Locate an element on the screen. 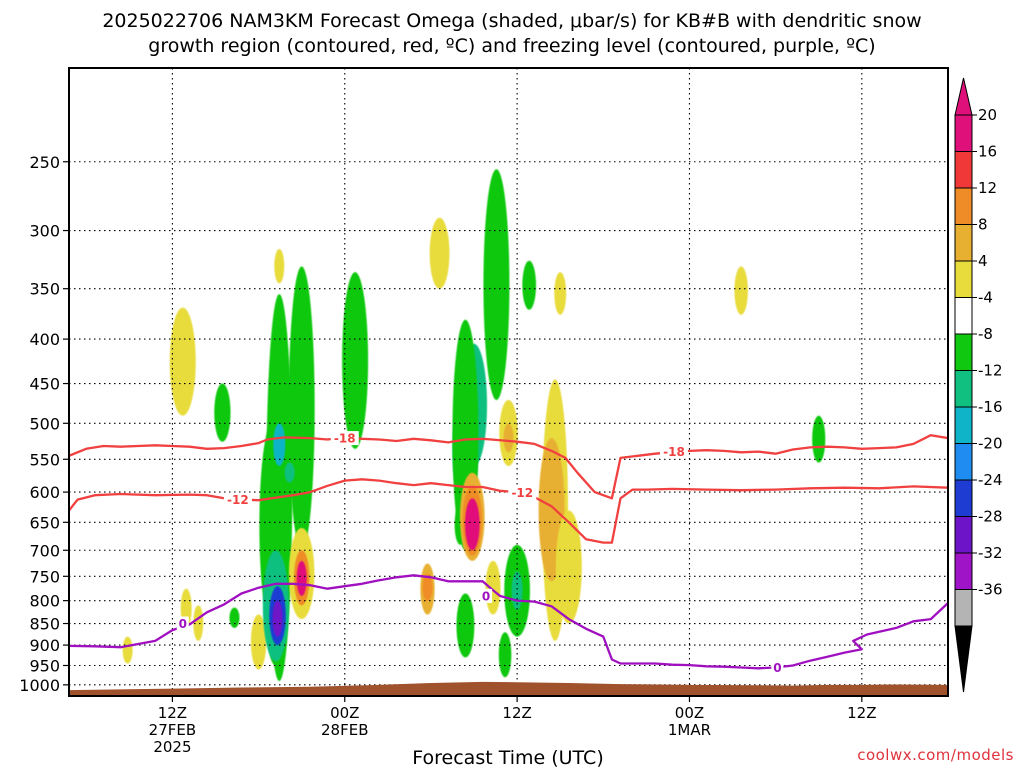  contour-label-2: -12 is located at coordinates (522, 493).